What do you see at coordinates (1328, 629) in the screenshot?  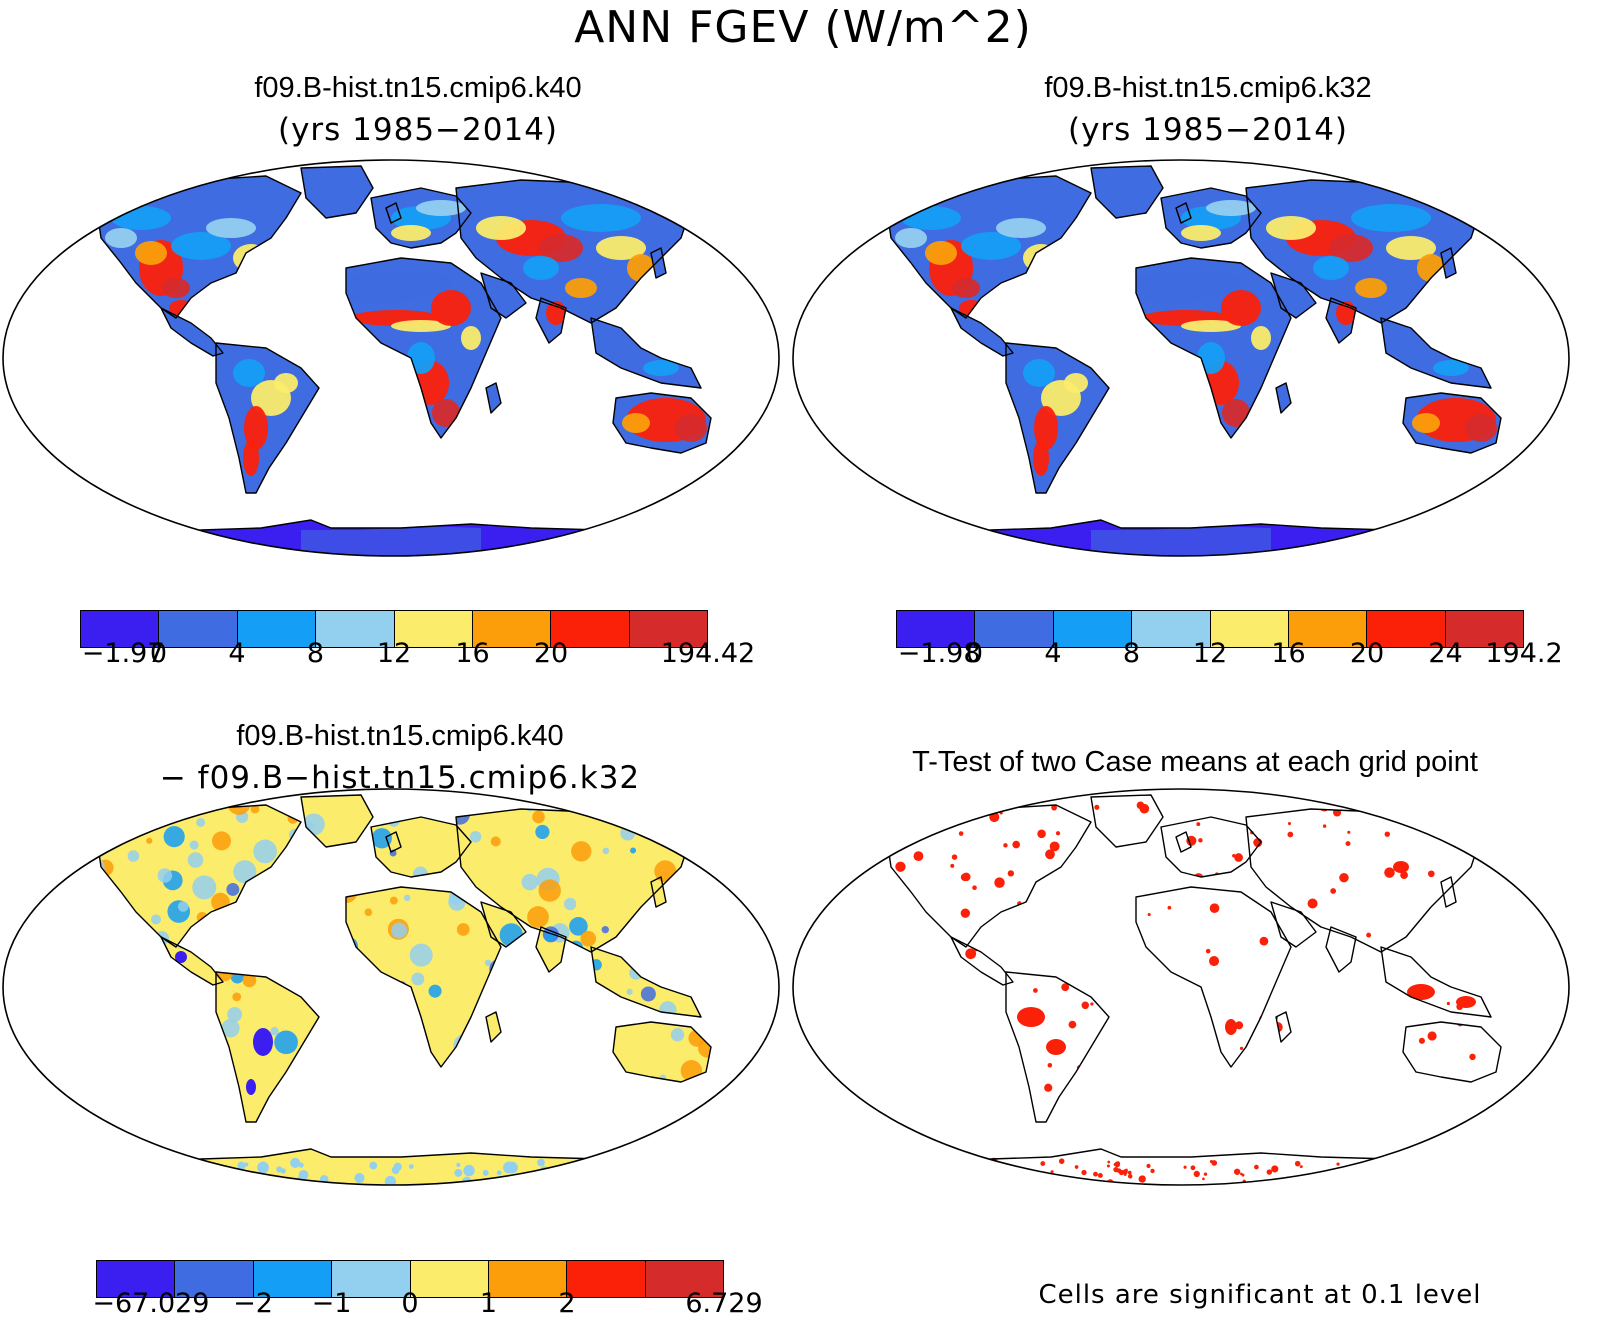 I see `colorbar-swatch` at bounding box center [1328, 629].